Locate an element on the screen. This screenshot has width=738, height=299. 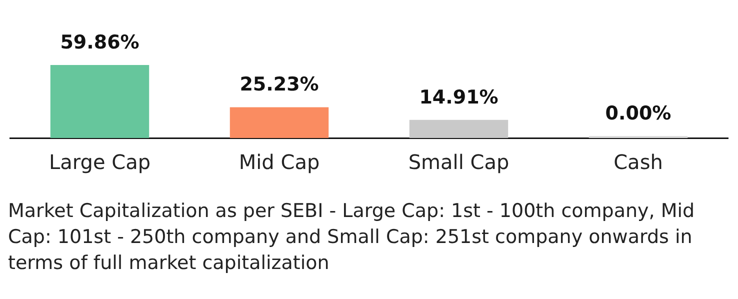
data-label: 0.00% is located at coordinates (638, 113).